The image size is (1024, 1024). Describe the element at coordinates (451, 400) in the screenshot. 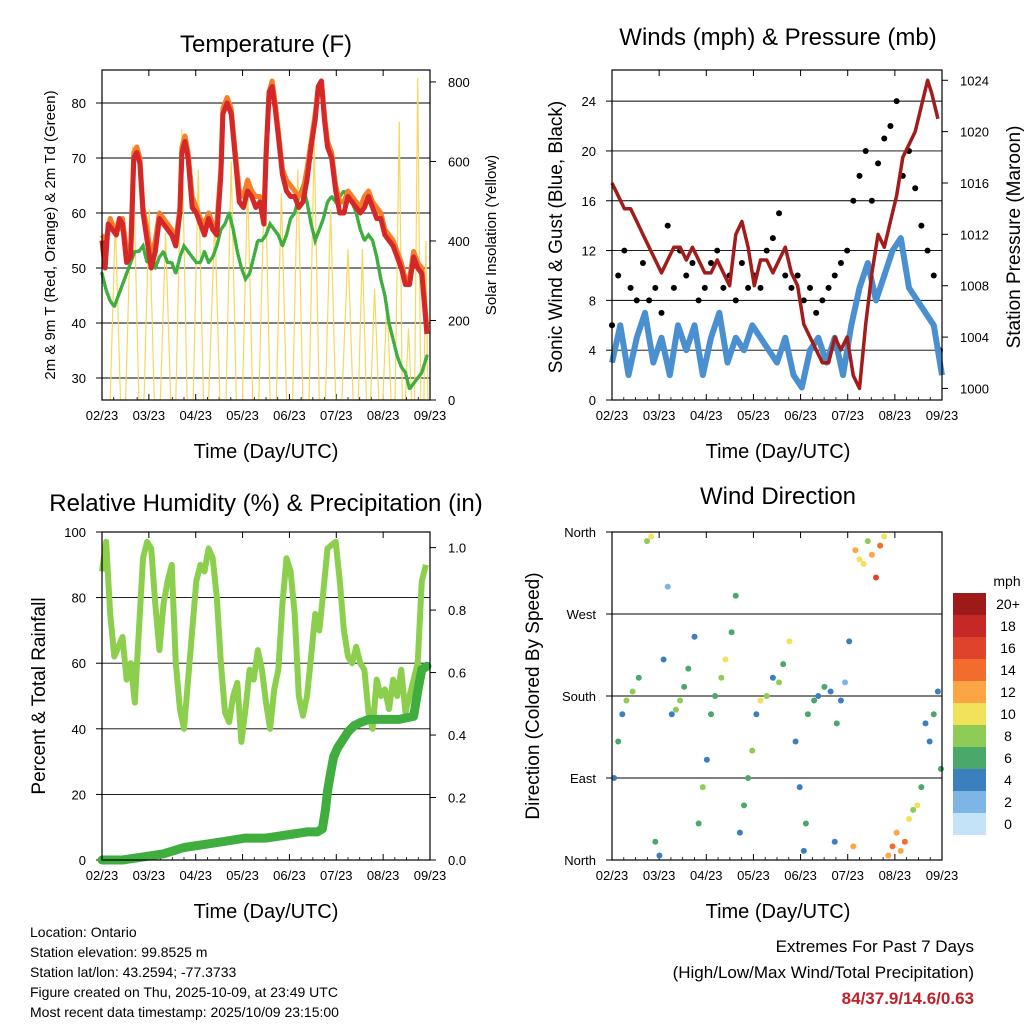

I see `y2-tick-label: 0` at that location.